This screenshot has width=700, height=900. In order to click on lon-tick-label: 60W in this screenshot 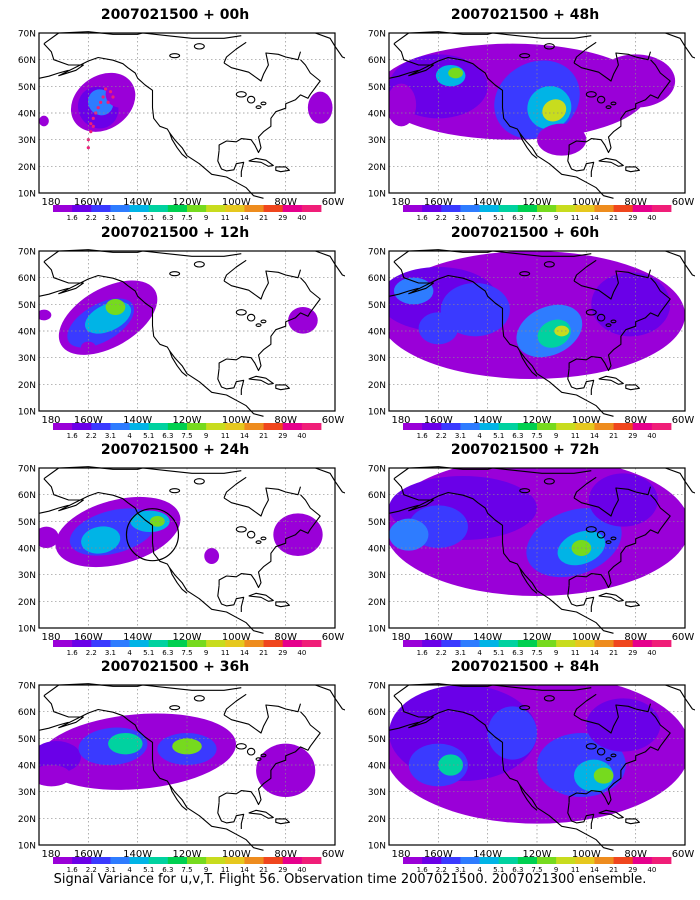, I will do `click(333, 637)`.